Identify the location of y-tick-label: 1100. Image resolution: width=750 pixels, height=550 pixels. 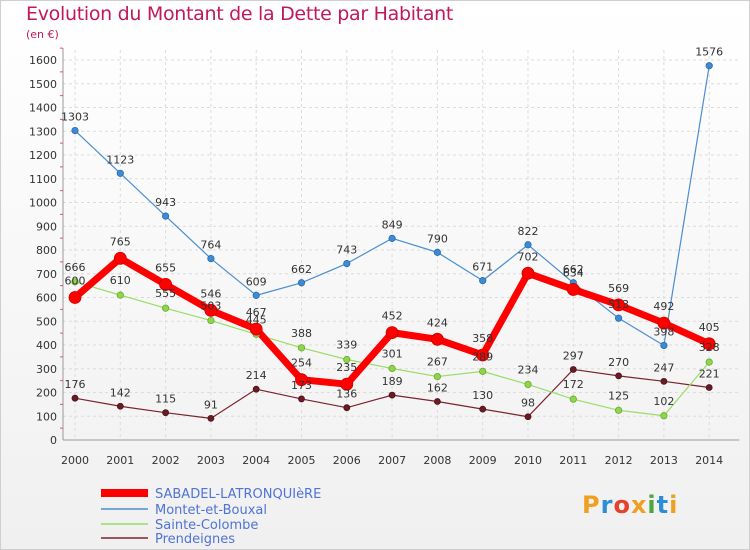
(43, 179).